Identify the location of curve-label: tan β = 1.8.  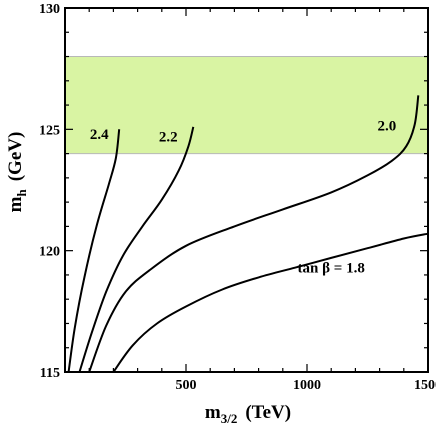
(331, 269).